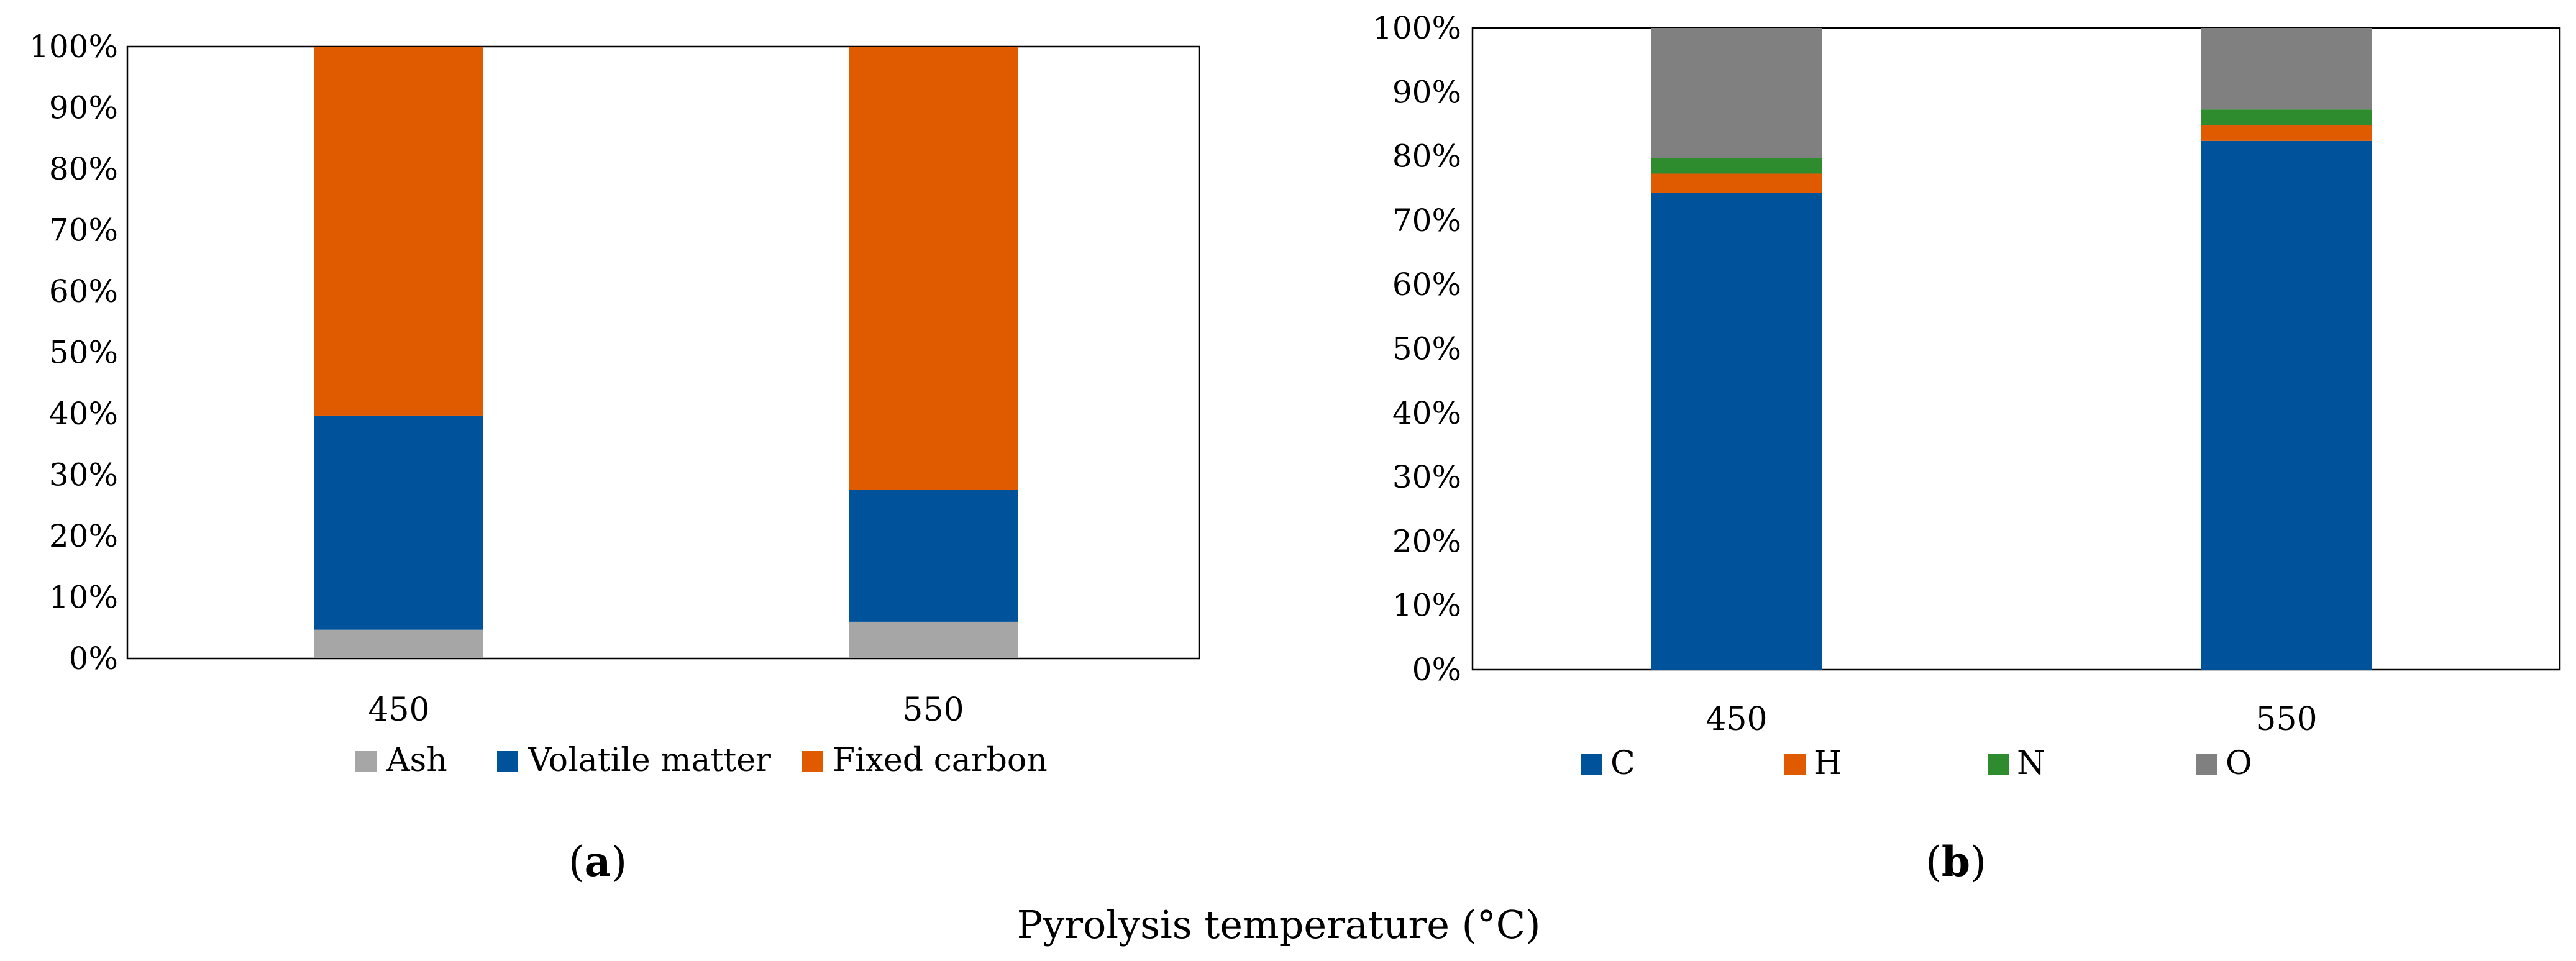 The width and height of the screenshot is (2576, 961). Describe the element at coordinates (1279, 924) in the screenshot. I see `x-axis-caption: Pyrolysis temperature (°C)` at that location.